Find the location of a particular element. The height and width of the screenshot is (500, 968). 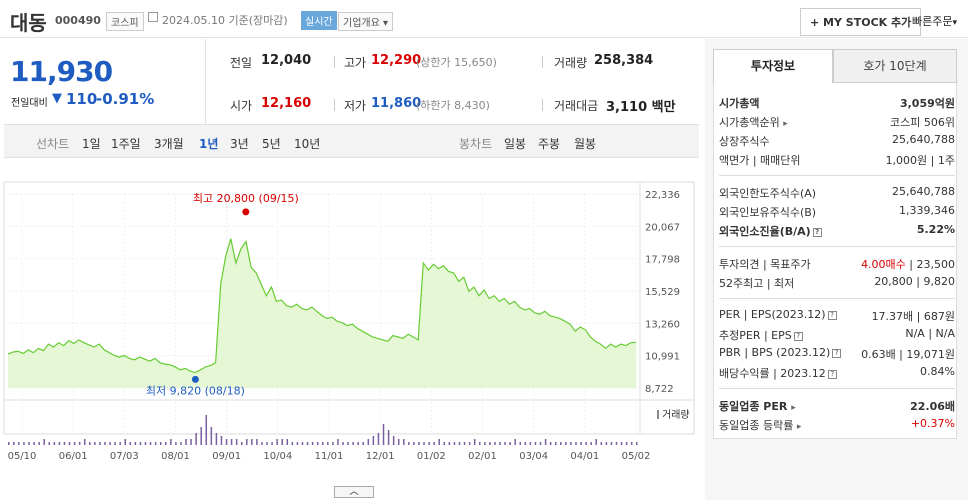

y-tick-label: 8,722 is located at coordinates (659, 389).